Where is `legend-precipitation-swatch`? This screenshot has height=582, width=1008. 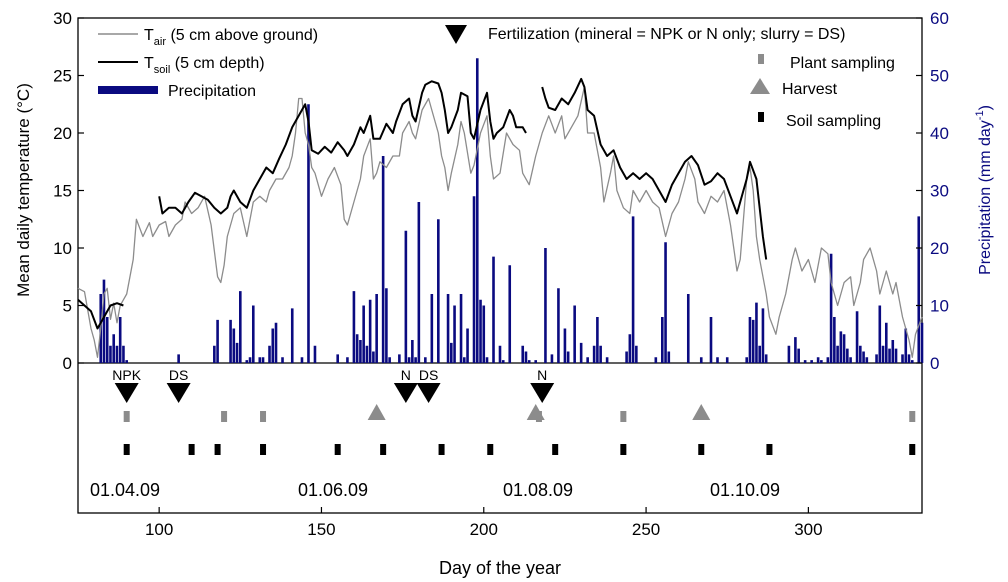 legend-precipitation-swatch is located at coordinates (128, 90).